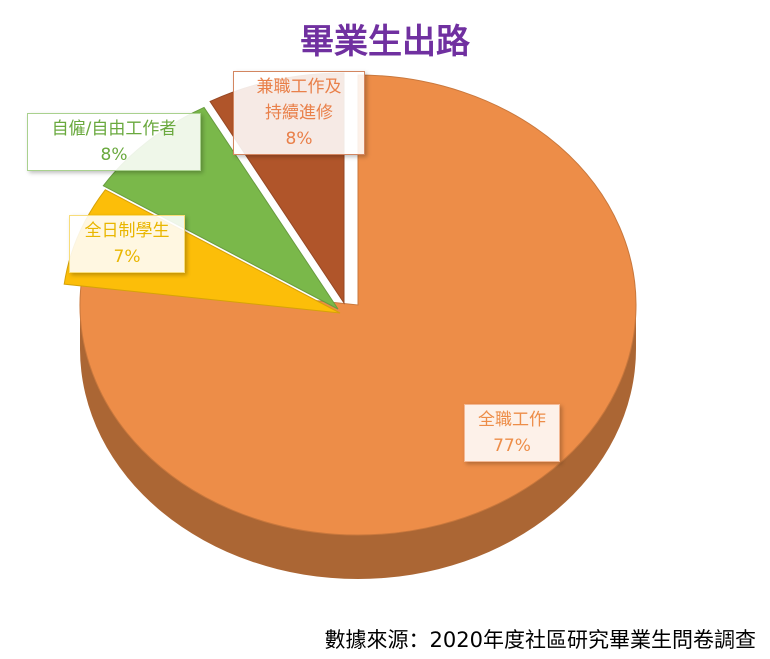 Image resolution: width=770 pixels, height=659 pixels. Describe the element at coordinates (114, 129) in the screenshot. I see `data-label-category: 自僱/自由工作者` at that location.